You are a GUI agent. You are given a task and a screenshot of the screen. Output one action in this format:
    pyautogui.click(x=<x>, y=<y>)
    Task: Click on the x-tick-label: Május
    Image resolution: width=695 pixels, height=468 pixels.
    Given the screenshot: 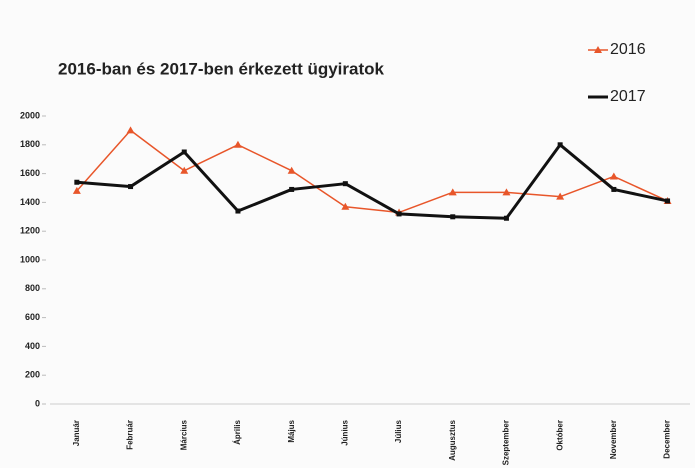 What is the action you would take?
    pyautogui.click(x=291, y=430)
    